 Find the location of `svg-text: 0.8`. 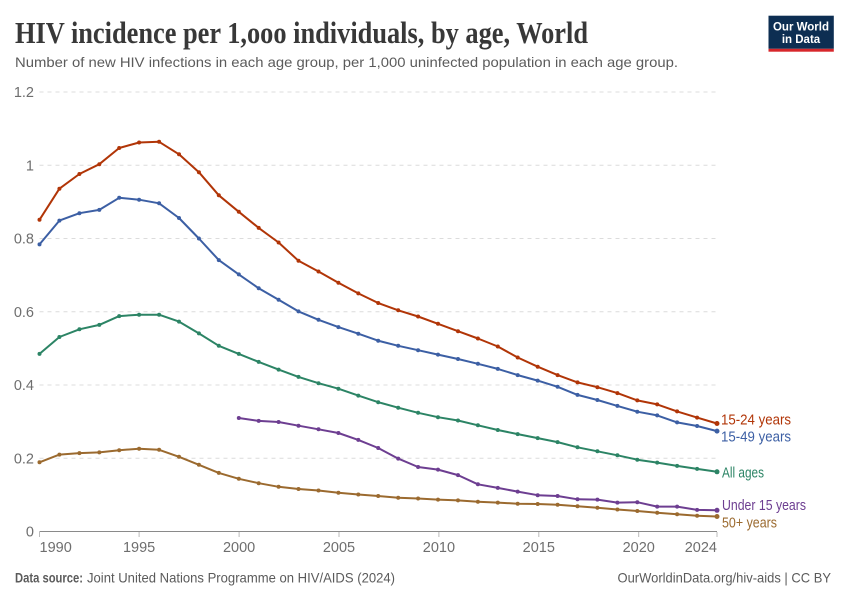

svg-text: 0.8 is located at coordinates (24, 240).